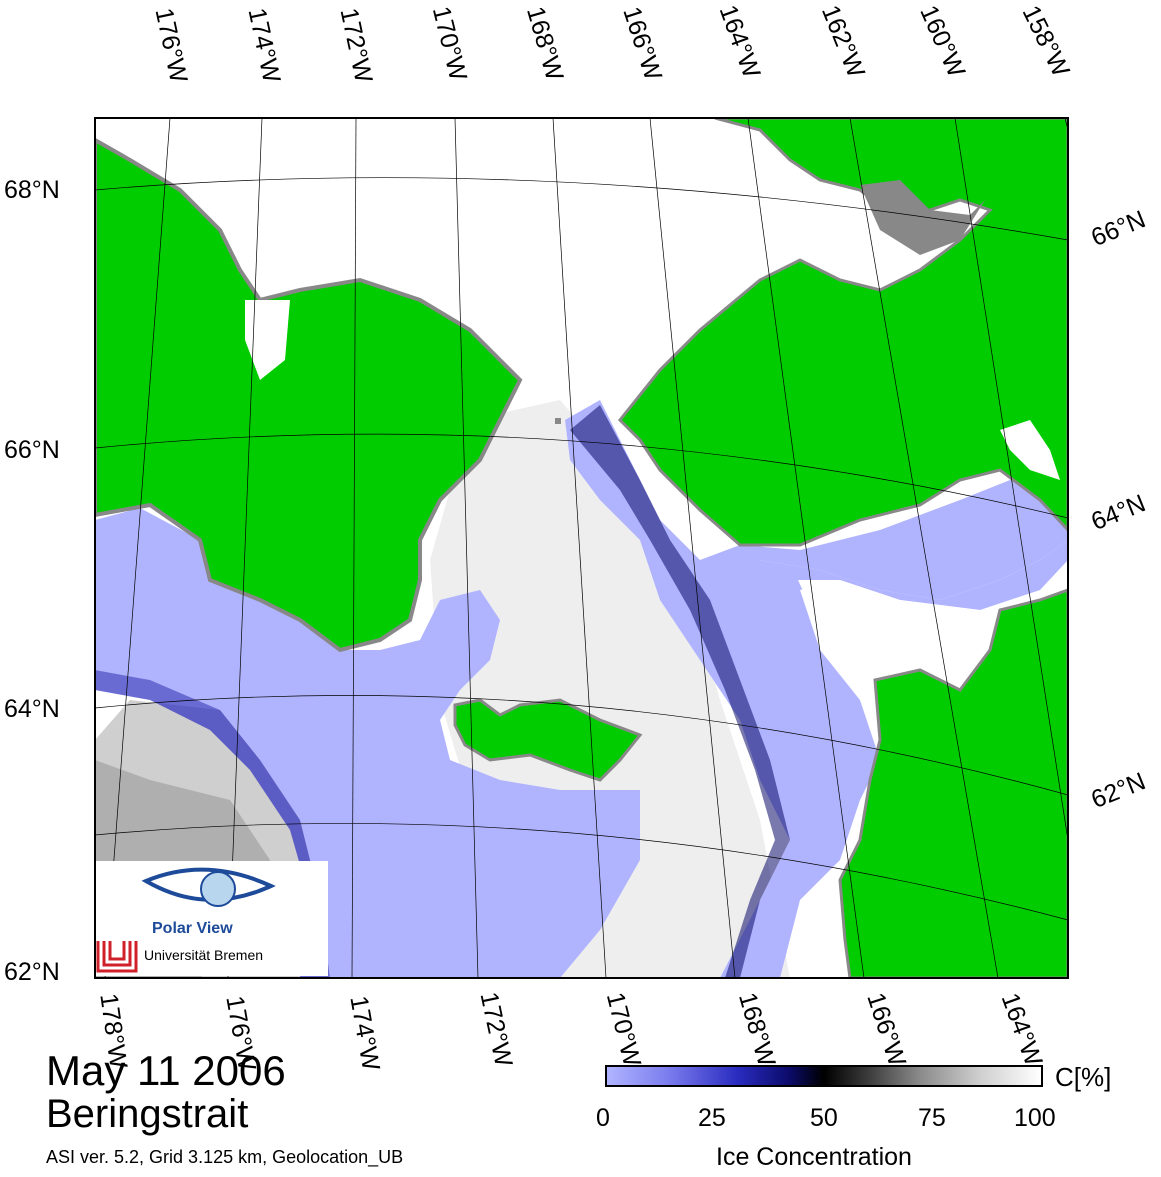  Describe the element at coordinates (32, 190) in the screenshot. I see `lat-label-left: 68°N` at that location.